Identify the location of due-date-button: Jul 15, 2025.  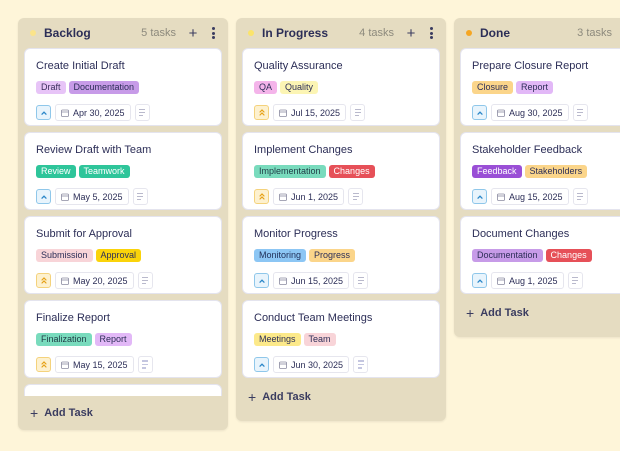
(310, 112).